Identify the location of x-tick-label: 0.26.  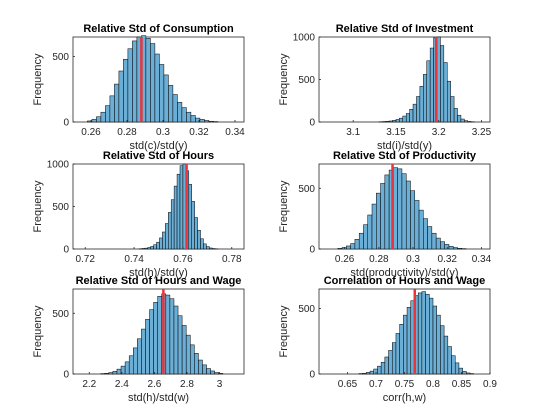
(91, 132).